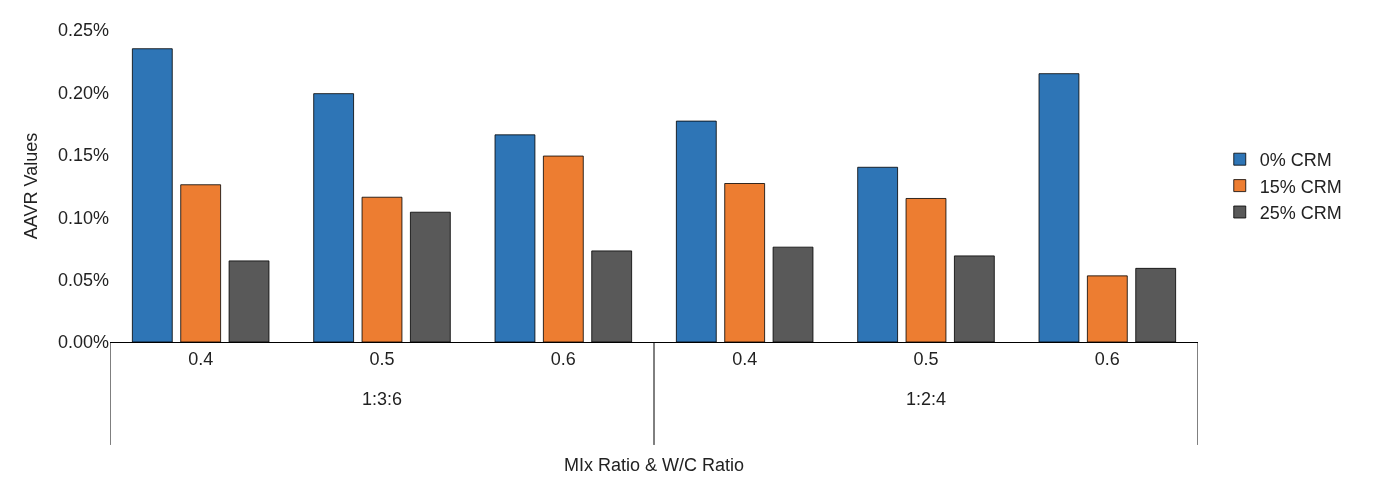  What do you see at coordinates (83, 279) in the screenshot?
I see `y-tick-label: 0.05%` at bounding box center [83, 279].